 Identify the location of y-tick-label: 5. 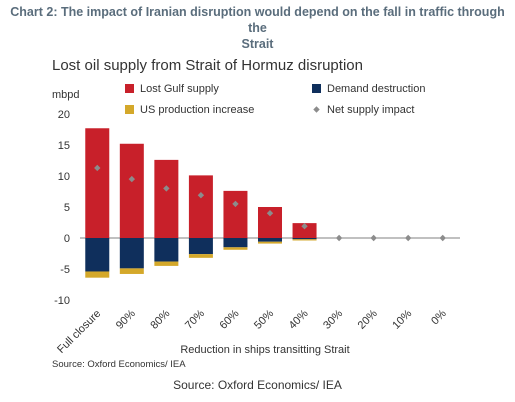
(67, 208).